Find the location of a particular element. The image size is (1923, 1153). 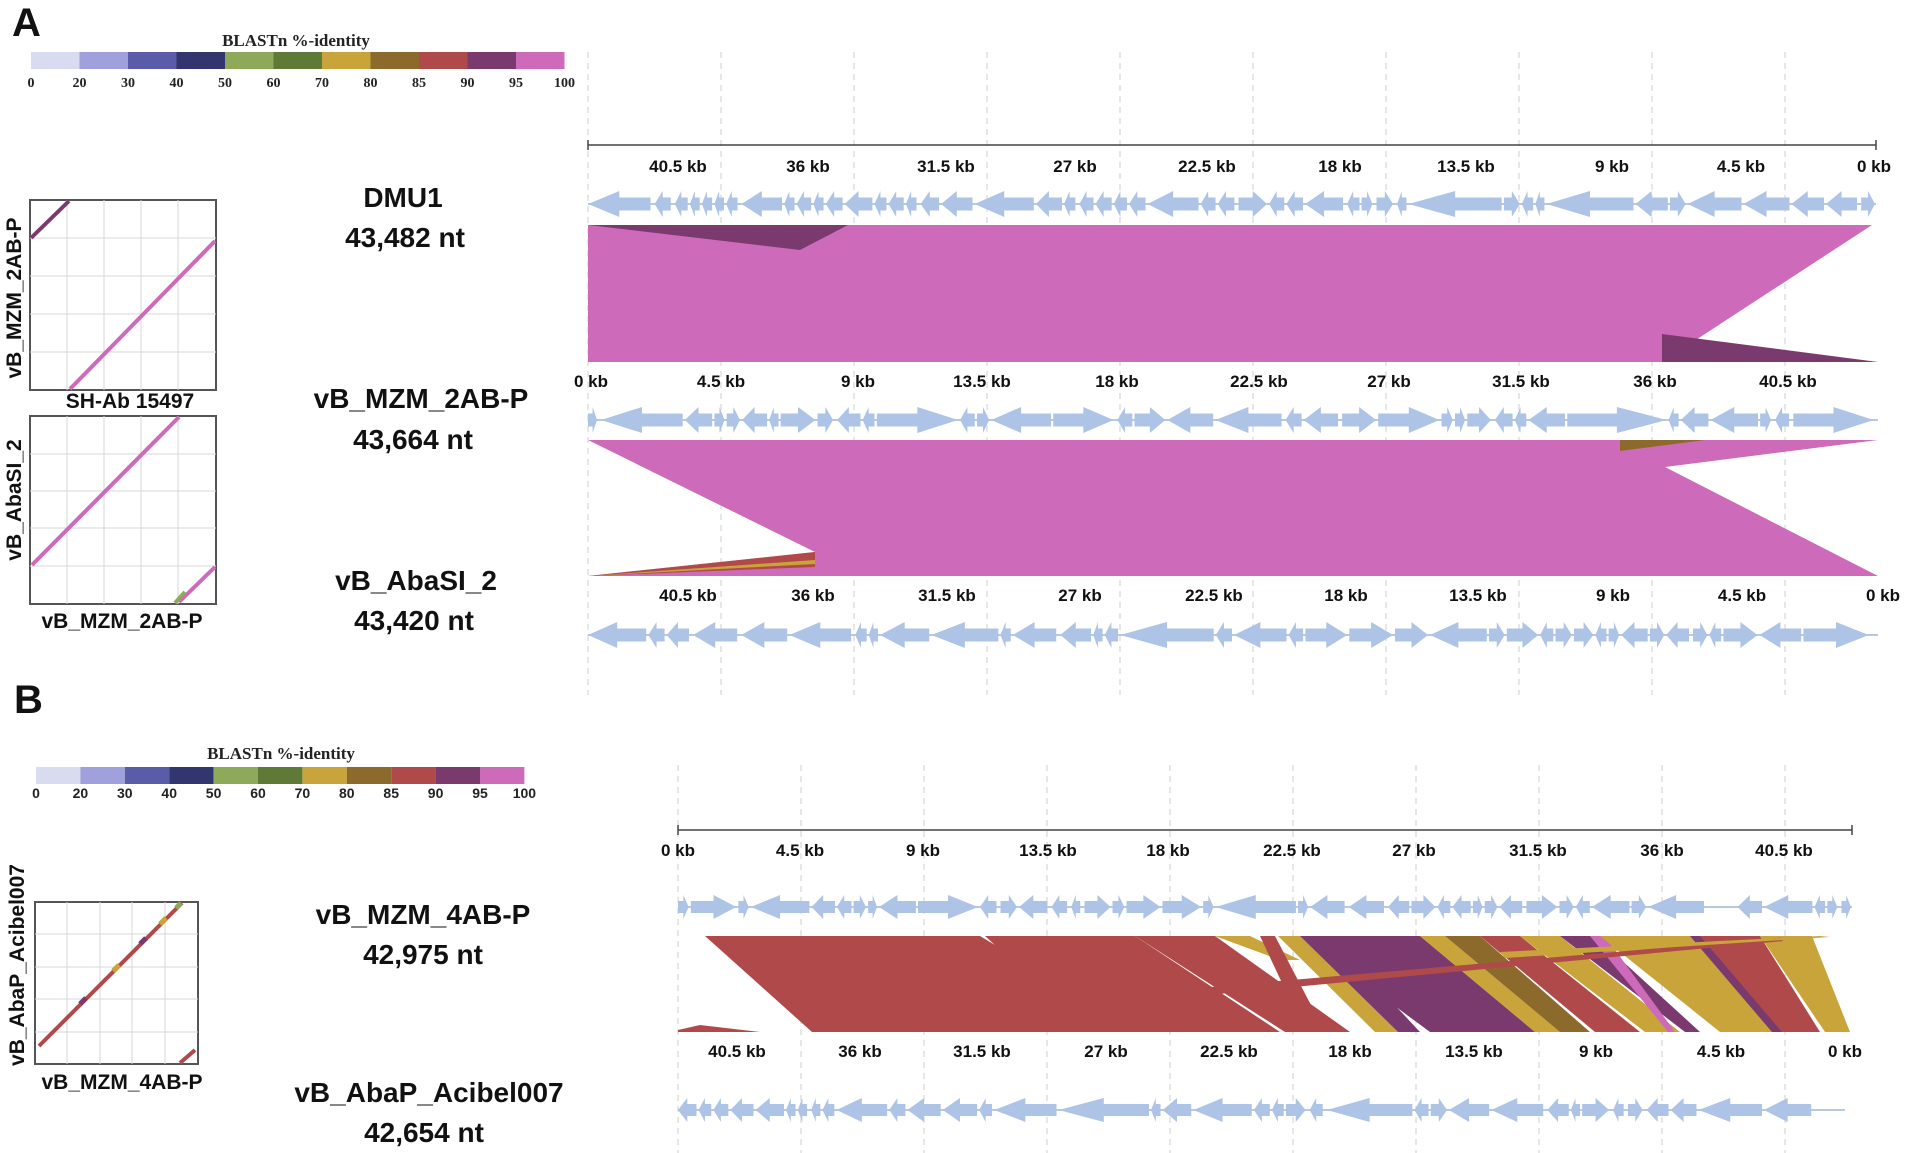

legend-tick-label: 70 is located at coordinates (322, 83).